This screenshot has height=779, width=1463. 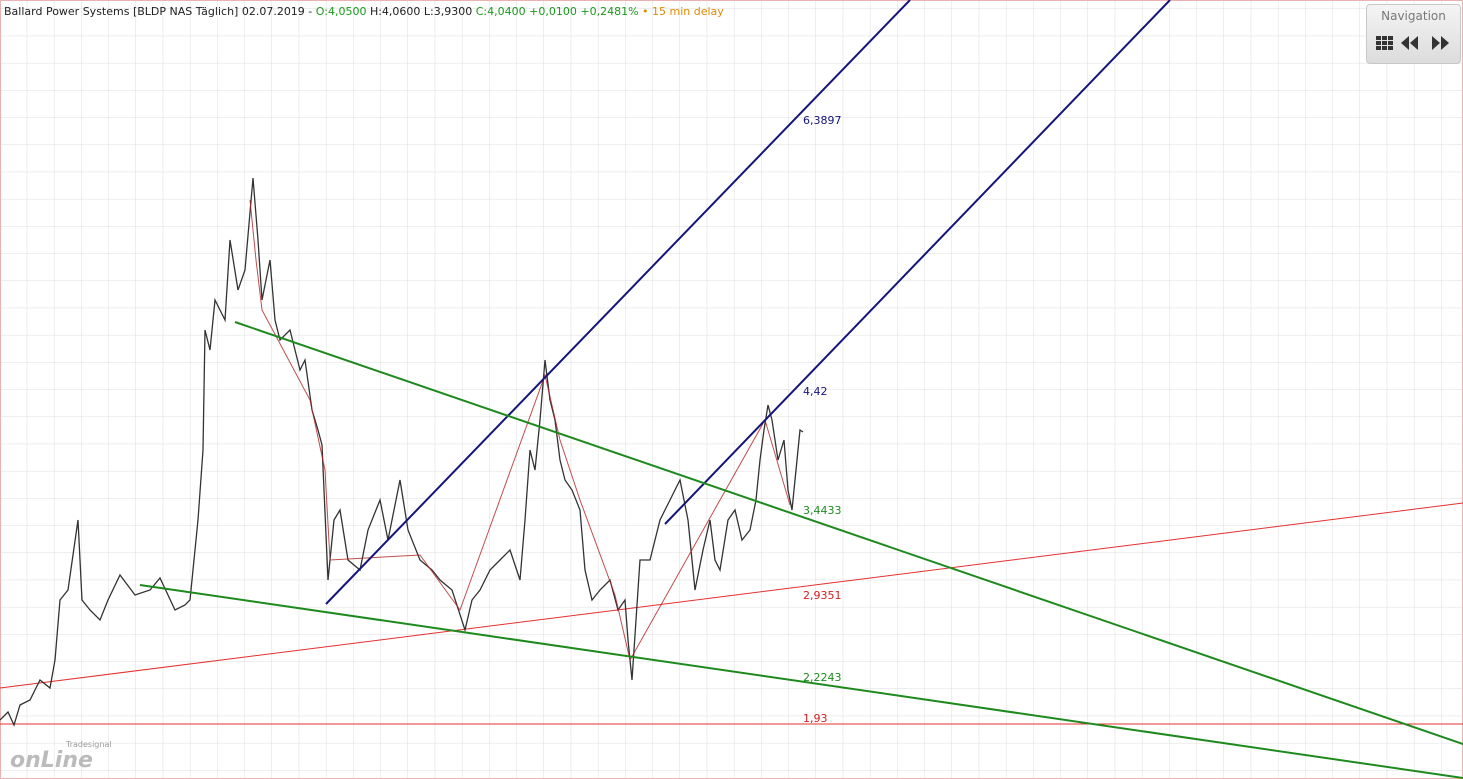 I want to click on line-label: 4,42, so click(x=815, y=391).